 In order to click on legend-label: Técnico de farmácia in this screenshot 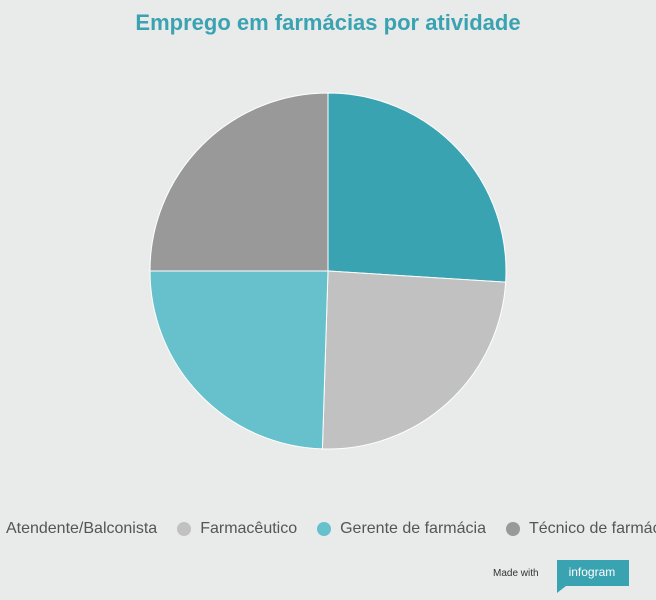, I will do `click(592, 528)`.